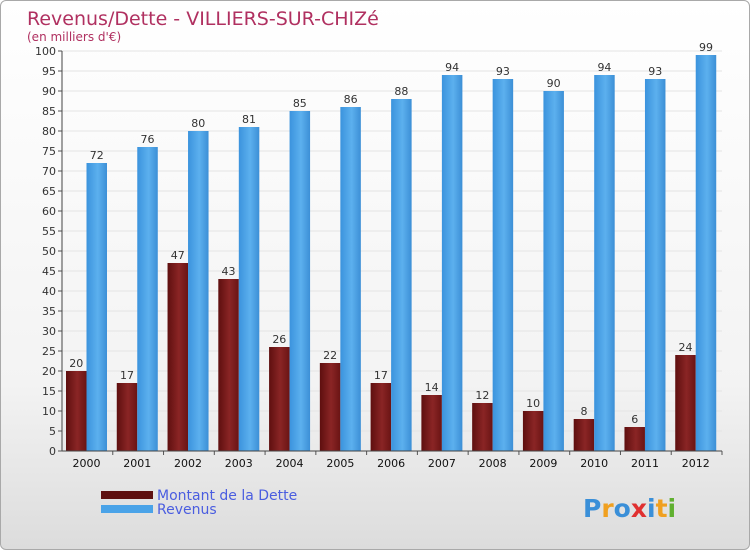  What do you see at coordinates (49, 211) in the screenshot?
I see `y-tick-label: 60` at bounding box center [49, 211].